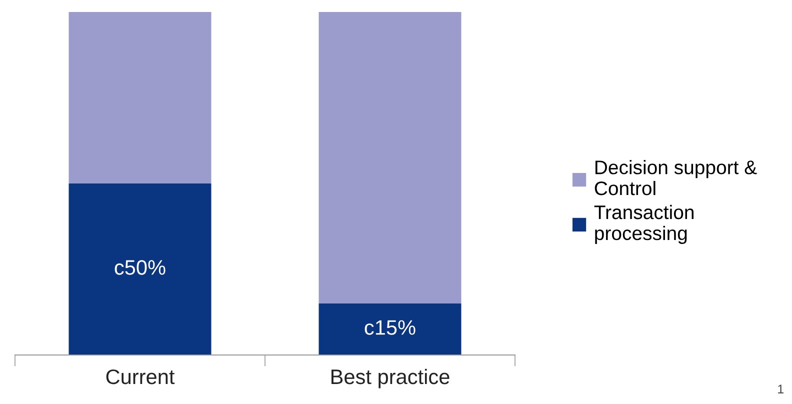 Image resolution: width=792 pixels, height=404 pixels. Describe the element at coordinates (781, 389) in the screenshot. I see `text: 1` at that location.